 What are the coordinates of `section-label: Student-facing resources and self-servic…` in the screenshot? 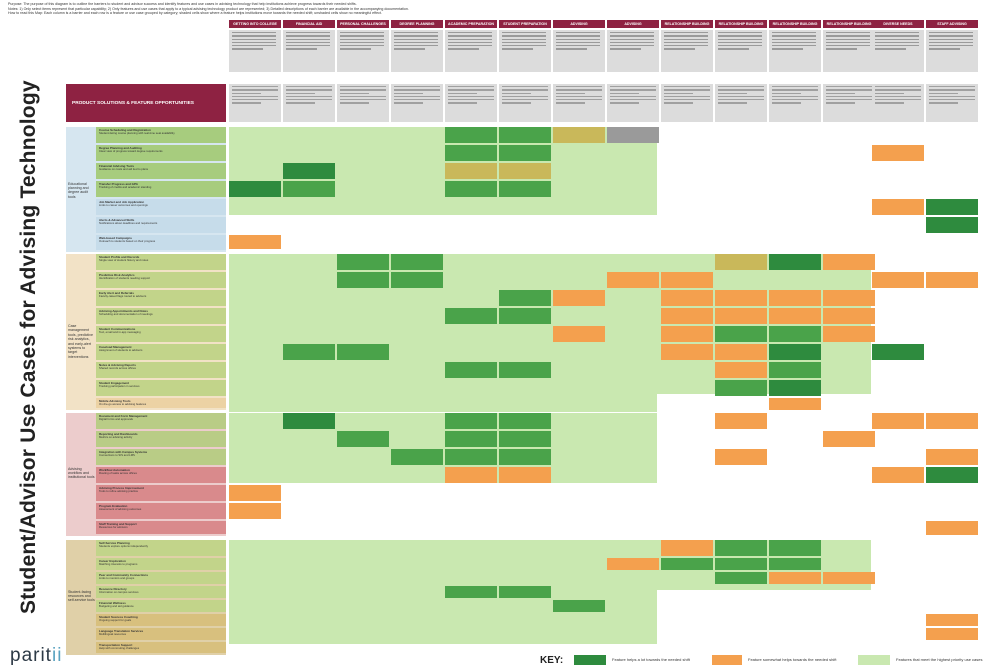 It's located at (81, 596).